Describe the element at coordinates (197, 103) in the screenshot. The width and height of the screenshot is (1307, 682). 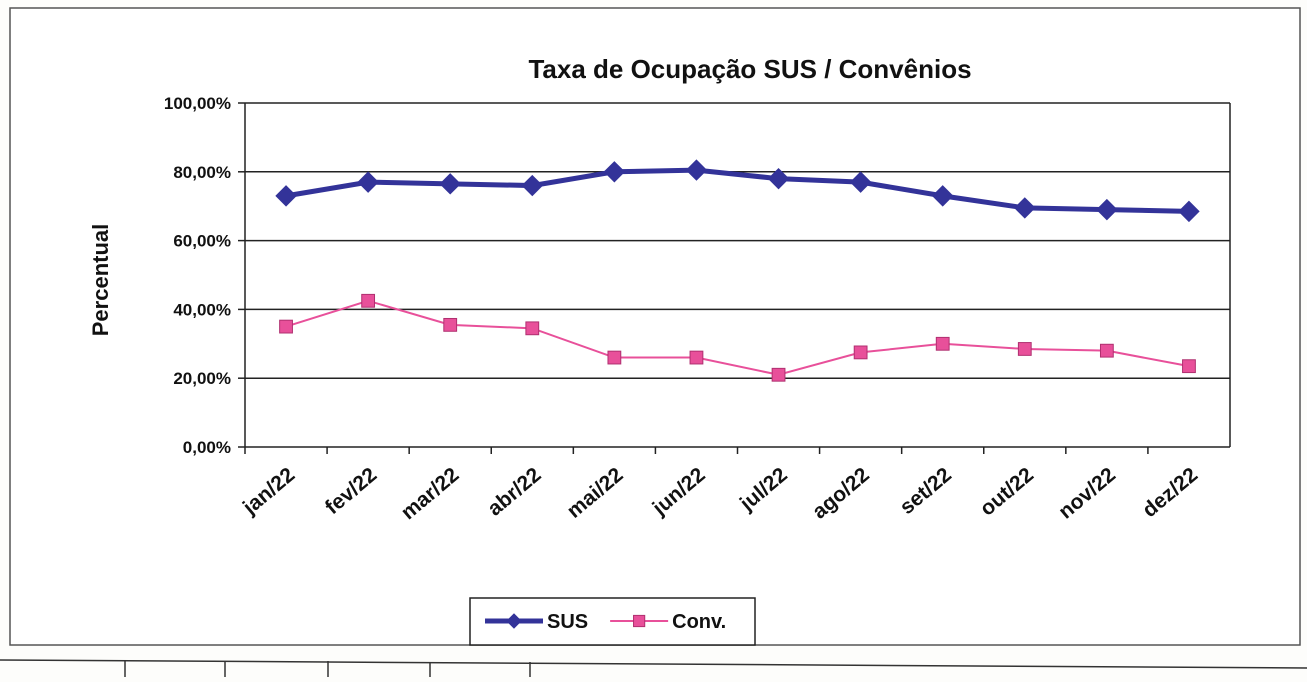
I see `y-tick-label: 100,00%` at that location.